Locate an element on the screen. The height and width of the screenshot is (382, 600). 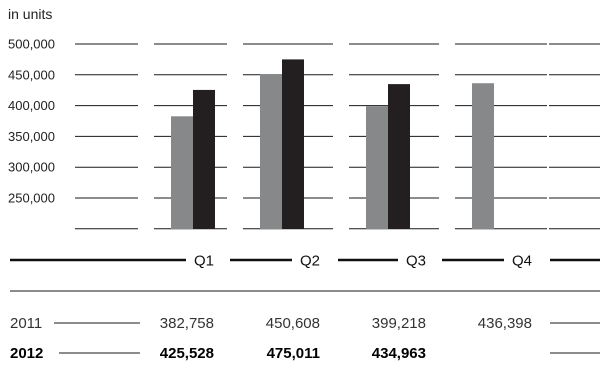
bar-q4-2011 is located at coordinates (483, 156).